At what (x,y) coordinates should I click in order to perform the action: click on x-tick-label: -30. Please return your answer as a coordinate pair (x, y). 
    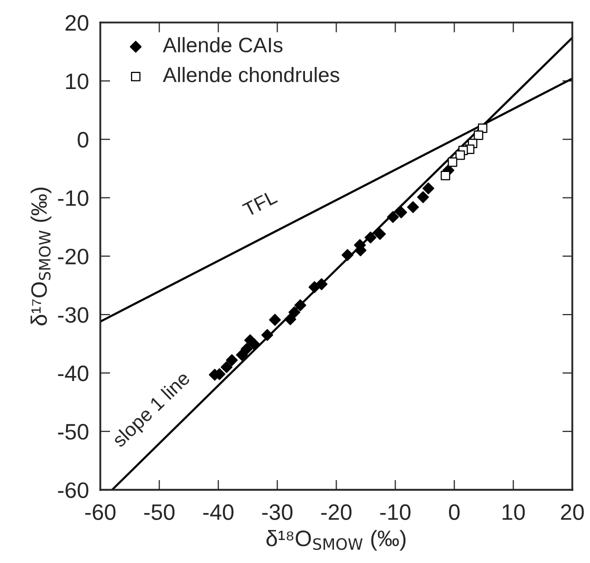
    Looking at the image, I should click on (277, 512).